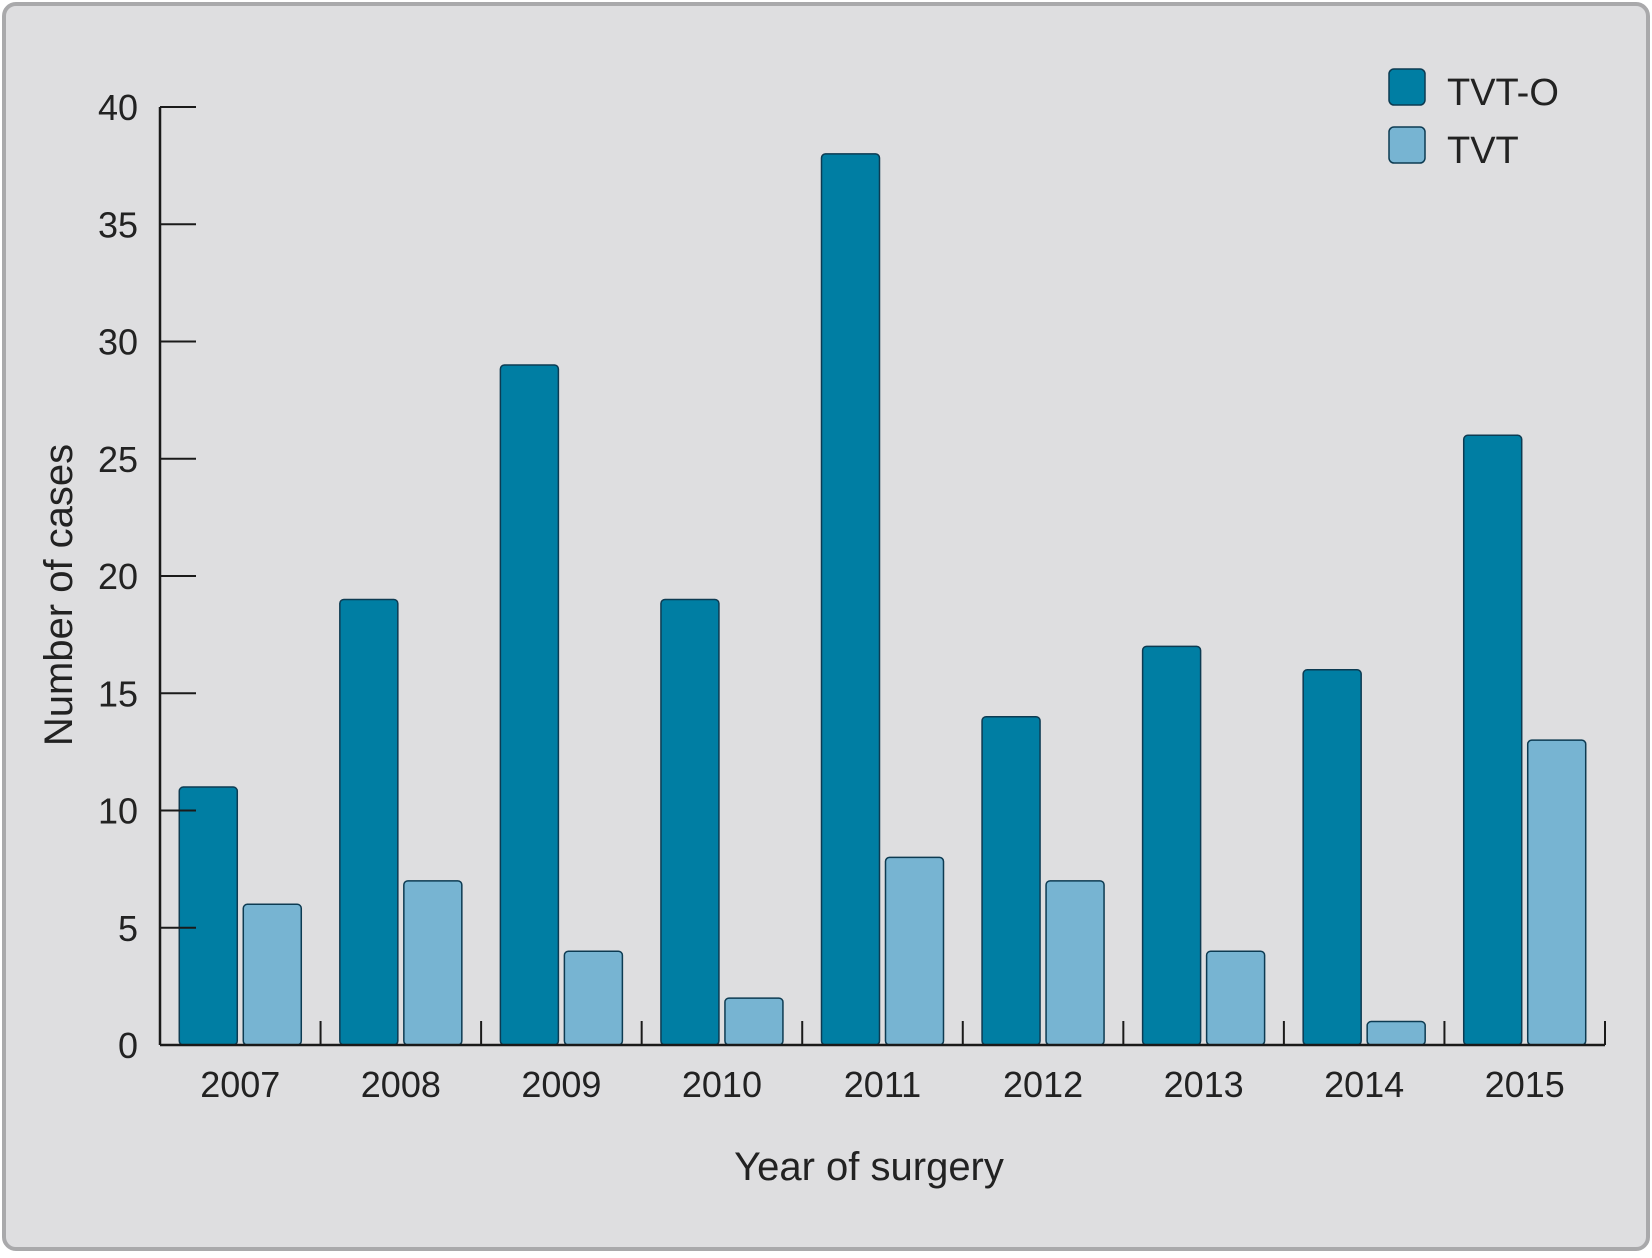  What do you see at coordinates (1332, 857) in the screenshot?
I see `bar-tvt-o-2014` at bounding box center [1332, 857].